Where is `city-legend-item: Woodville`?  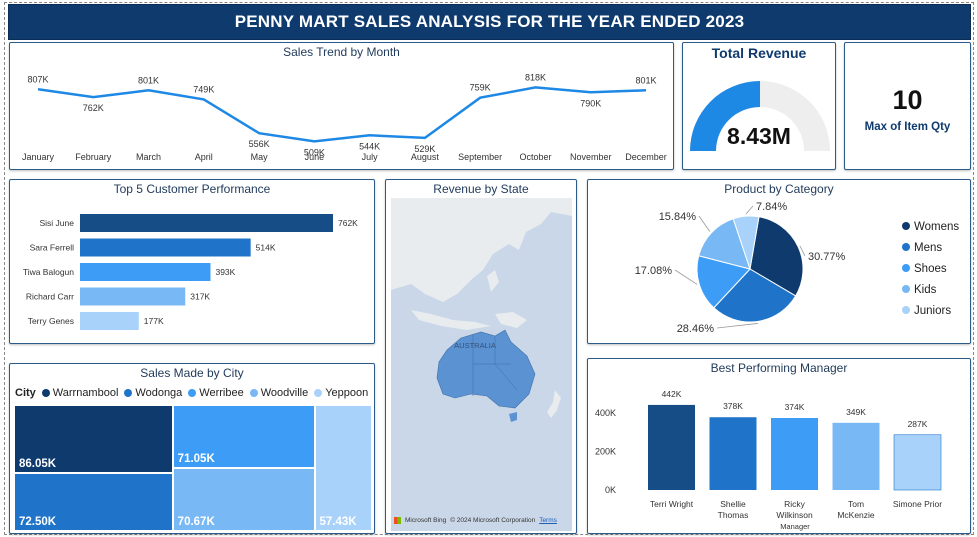 city-legend-item: Woodville is located at coordinates (278, 393).